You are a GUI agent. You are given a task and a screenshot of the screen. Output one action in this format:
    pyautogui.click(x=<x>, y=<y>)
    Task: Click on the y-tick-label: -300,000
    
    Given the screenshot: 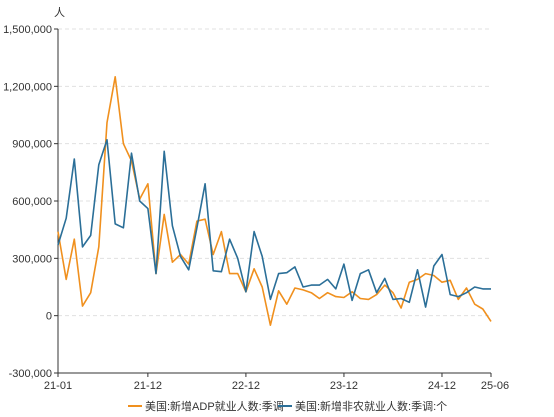 What is the action you would take?
    pyautogui.click(x=30, y=374)
    